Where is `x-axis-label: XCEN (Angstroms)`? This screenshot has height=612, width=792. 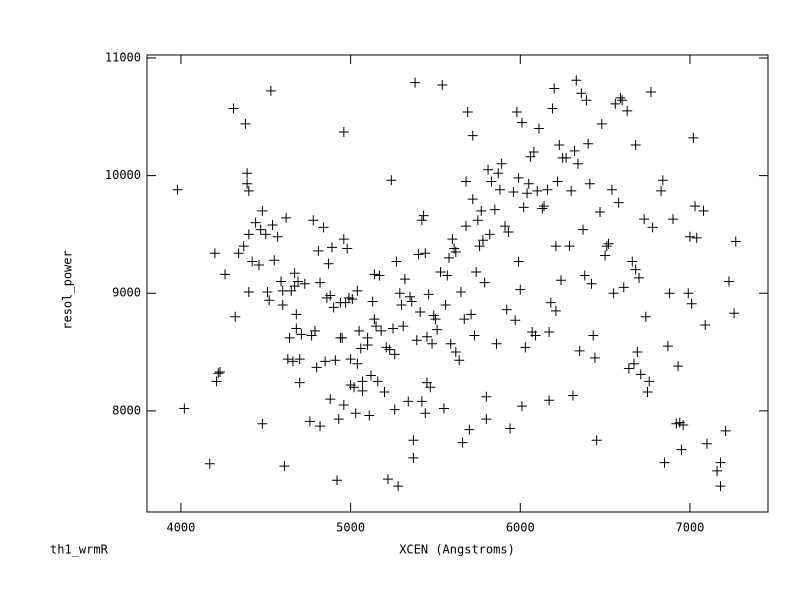
x-axis-label: XCEN (Angstroms) is located at coordinates (457, 550).